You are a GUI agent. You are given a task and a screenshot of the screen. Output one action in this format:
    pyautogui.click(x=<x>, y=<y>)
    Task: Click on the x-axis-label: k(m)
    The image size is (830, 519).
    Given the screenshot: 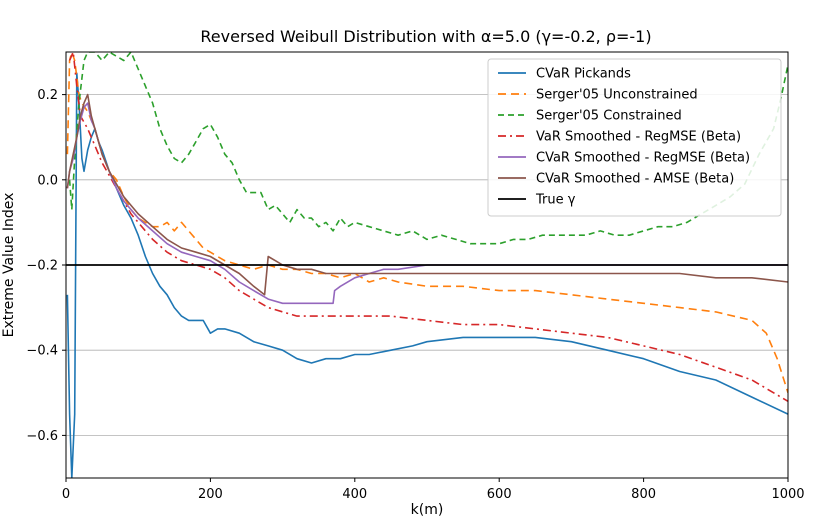 What is the action you would take?
    pyautogui.click(x=427, y=510)
    